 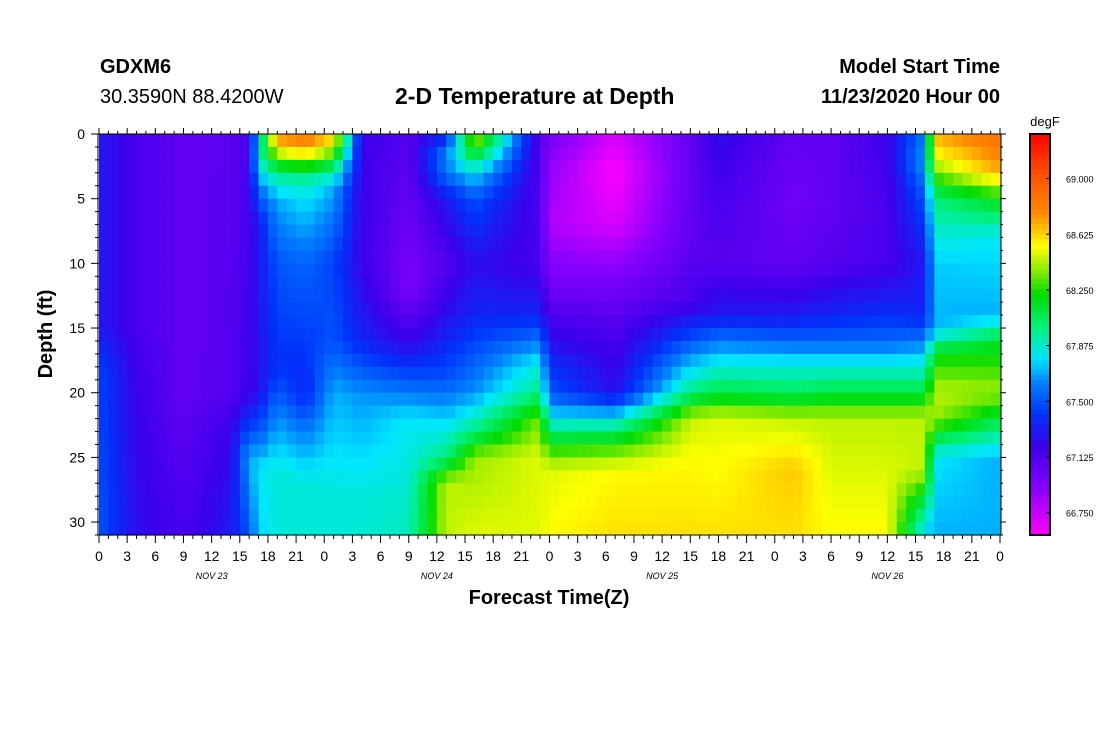 What do you see at coordinates (1080, 180) in the screenshot?
I see `colorbar-tick-label: 69.000` at bounding box center [1080, 180].